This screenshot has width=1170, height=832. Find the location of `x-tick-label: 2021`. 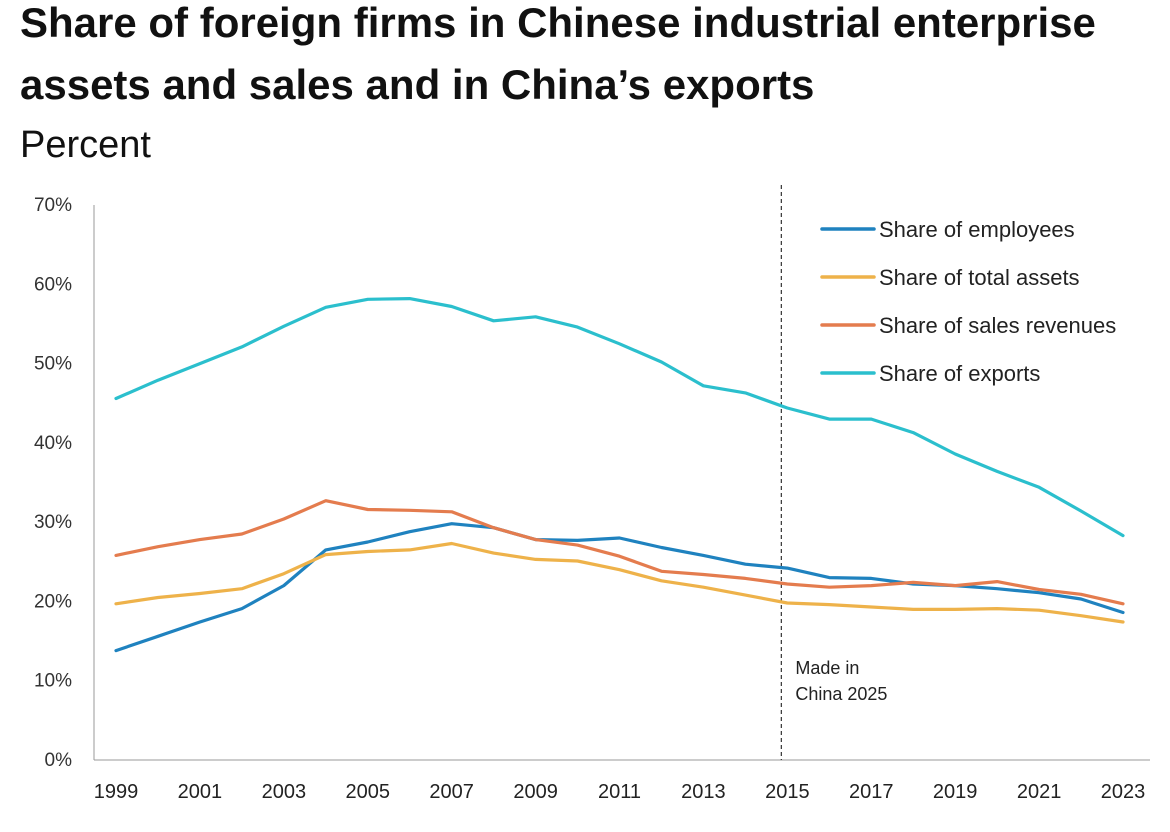

x-tick-label: 2021 is located at coordinates (1039, 792).